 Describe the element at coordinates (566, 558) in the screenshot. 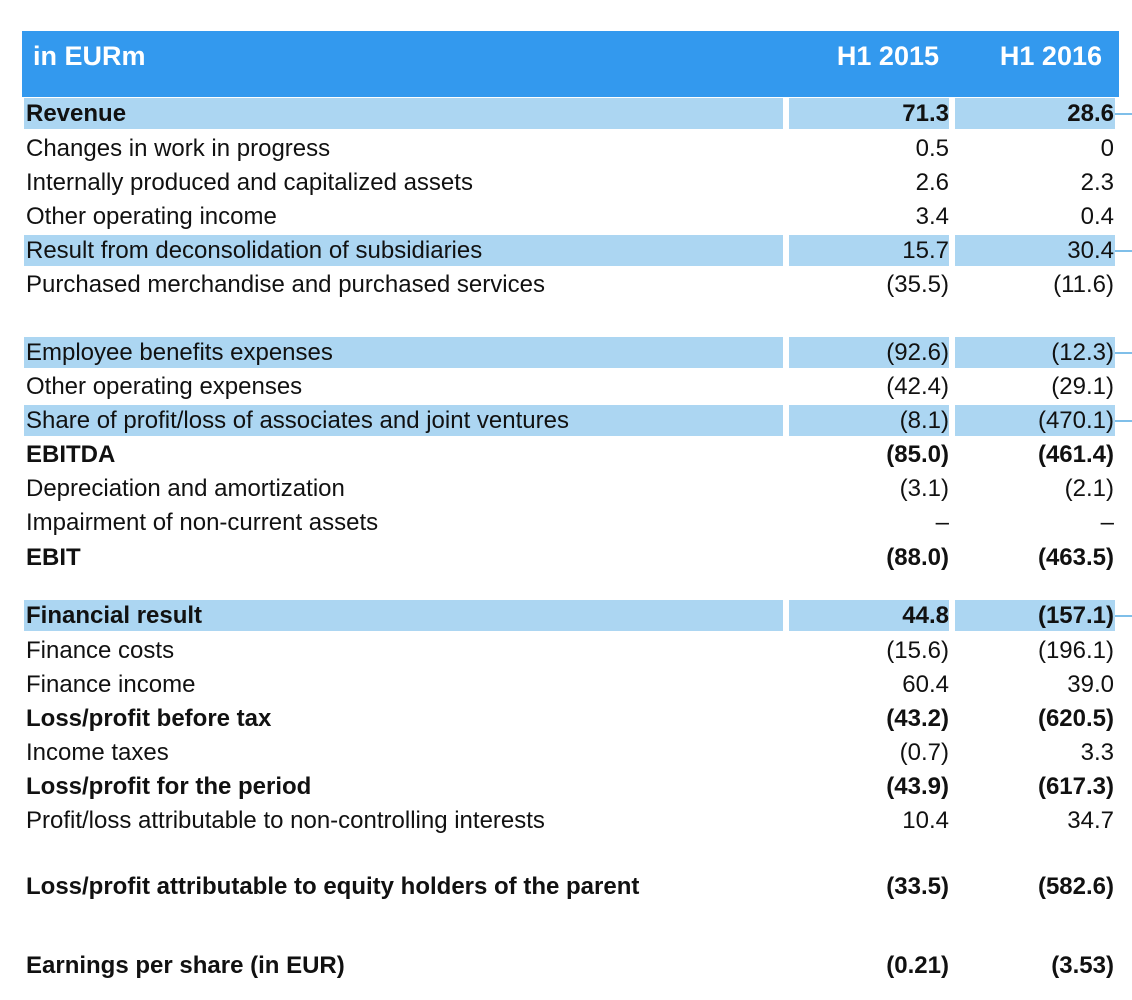

I see `table-row: EBIT (88.0) (463.5)` at that location.